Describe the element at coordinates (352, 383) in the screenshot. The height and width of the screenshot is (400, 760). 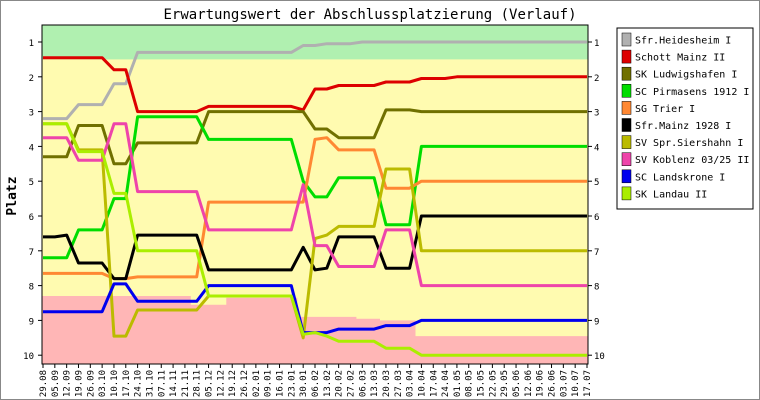
I see `x-tick-label: 27.02` at that location.